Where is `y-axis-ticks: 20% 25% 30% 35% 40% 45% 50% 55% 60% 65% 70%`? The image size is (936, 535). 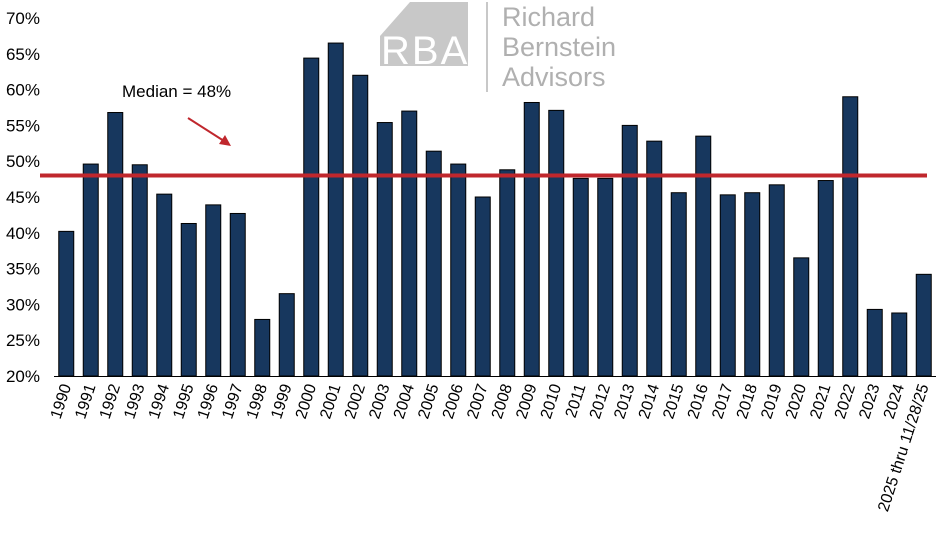
y-axis-ticks: 20% 25% 30% 35% 40% 45% 50% 55% 60% 65% 70% is located at coordinates (23, 197).